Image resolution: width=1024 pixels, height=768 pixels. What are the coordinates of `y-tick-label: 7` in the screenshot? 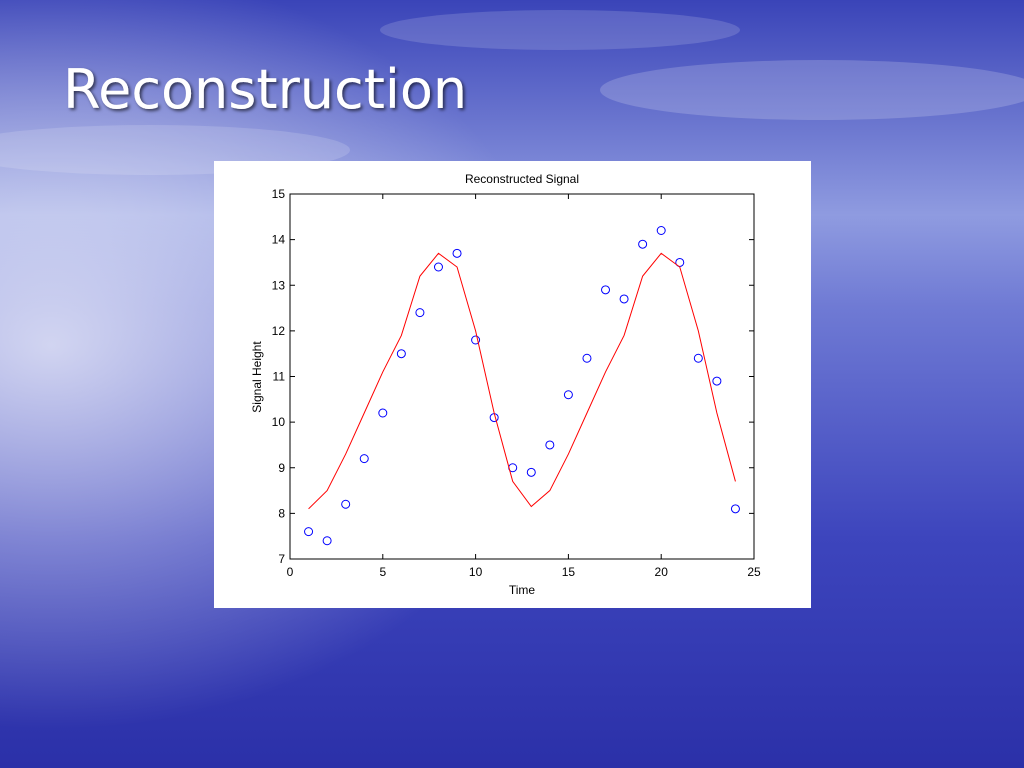 It's located at (281, 559).